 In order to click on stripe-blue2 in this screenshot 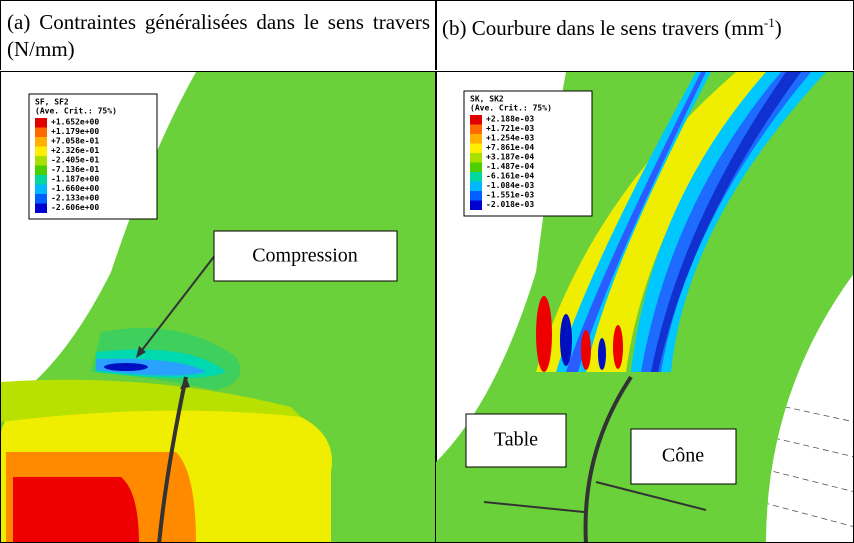, I will do `click(636, 222)`.